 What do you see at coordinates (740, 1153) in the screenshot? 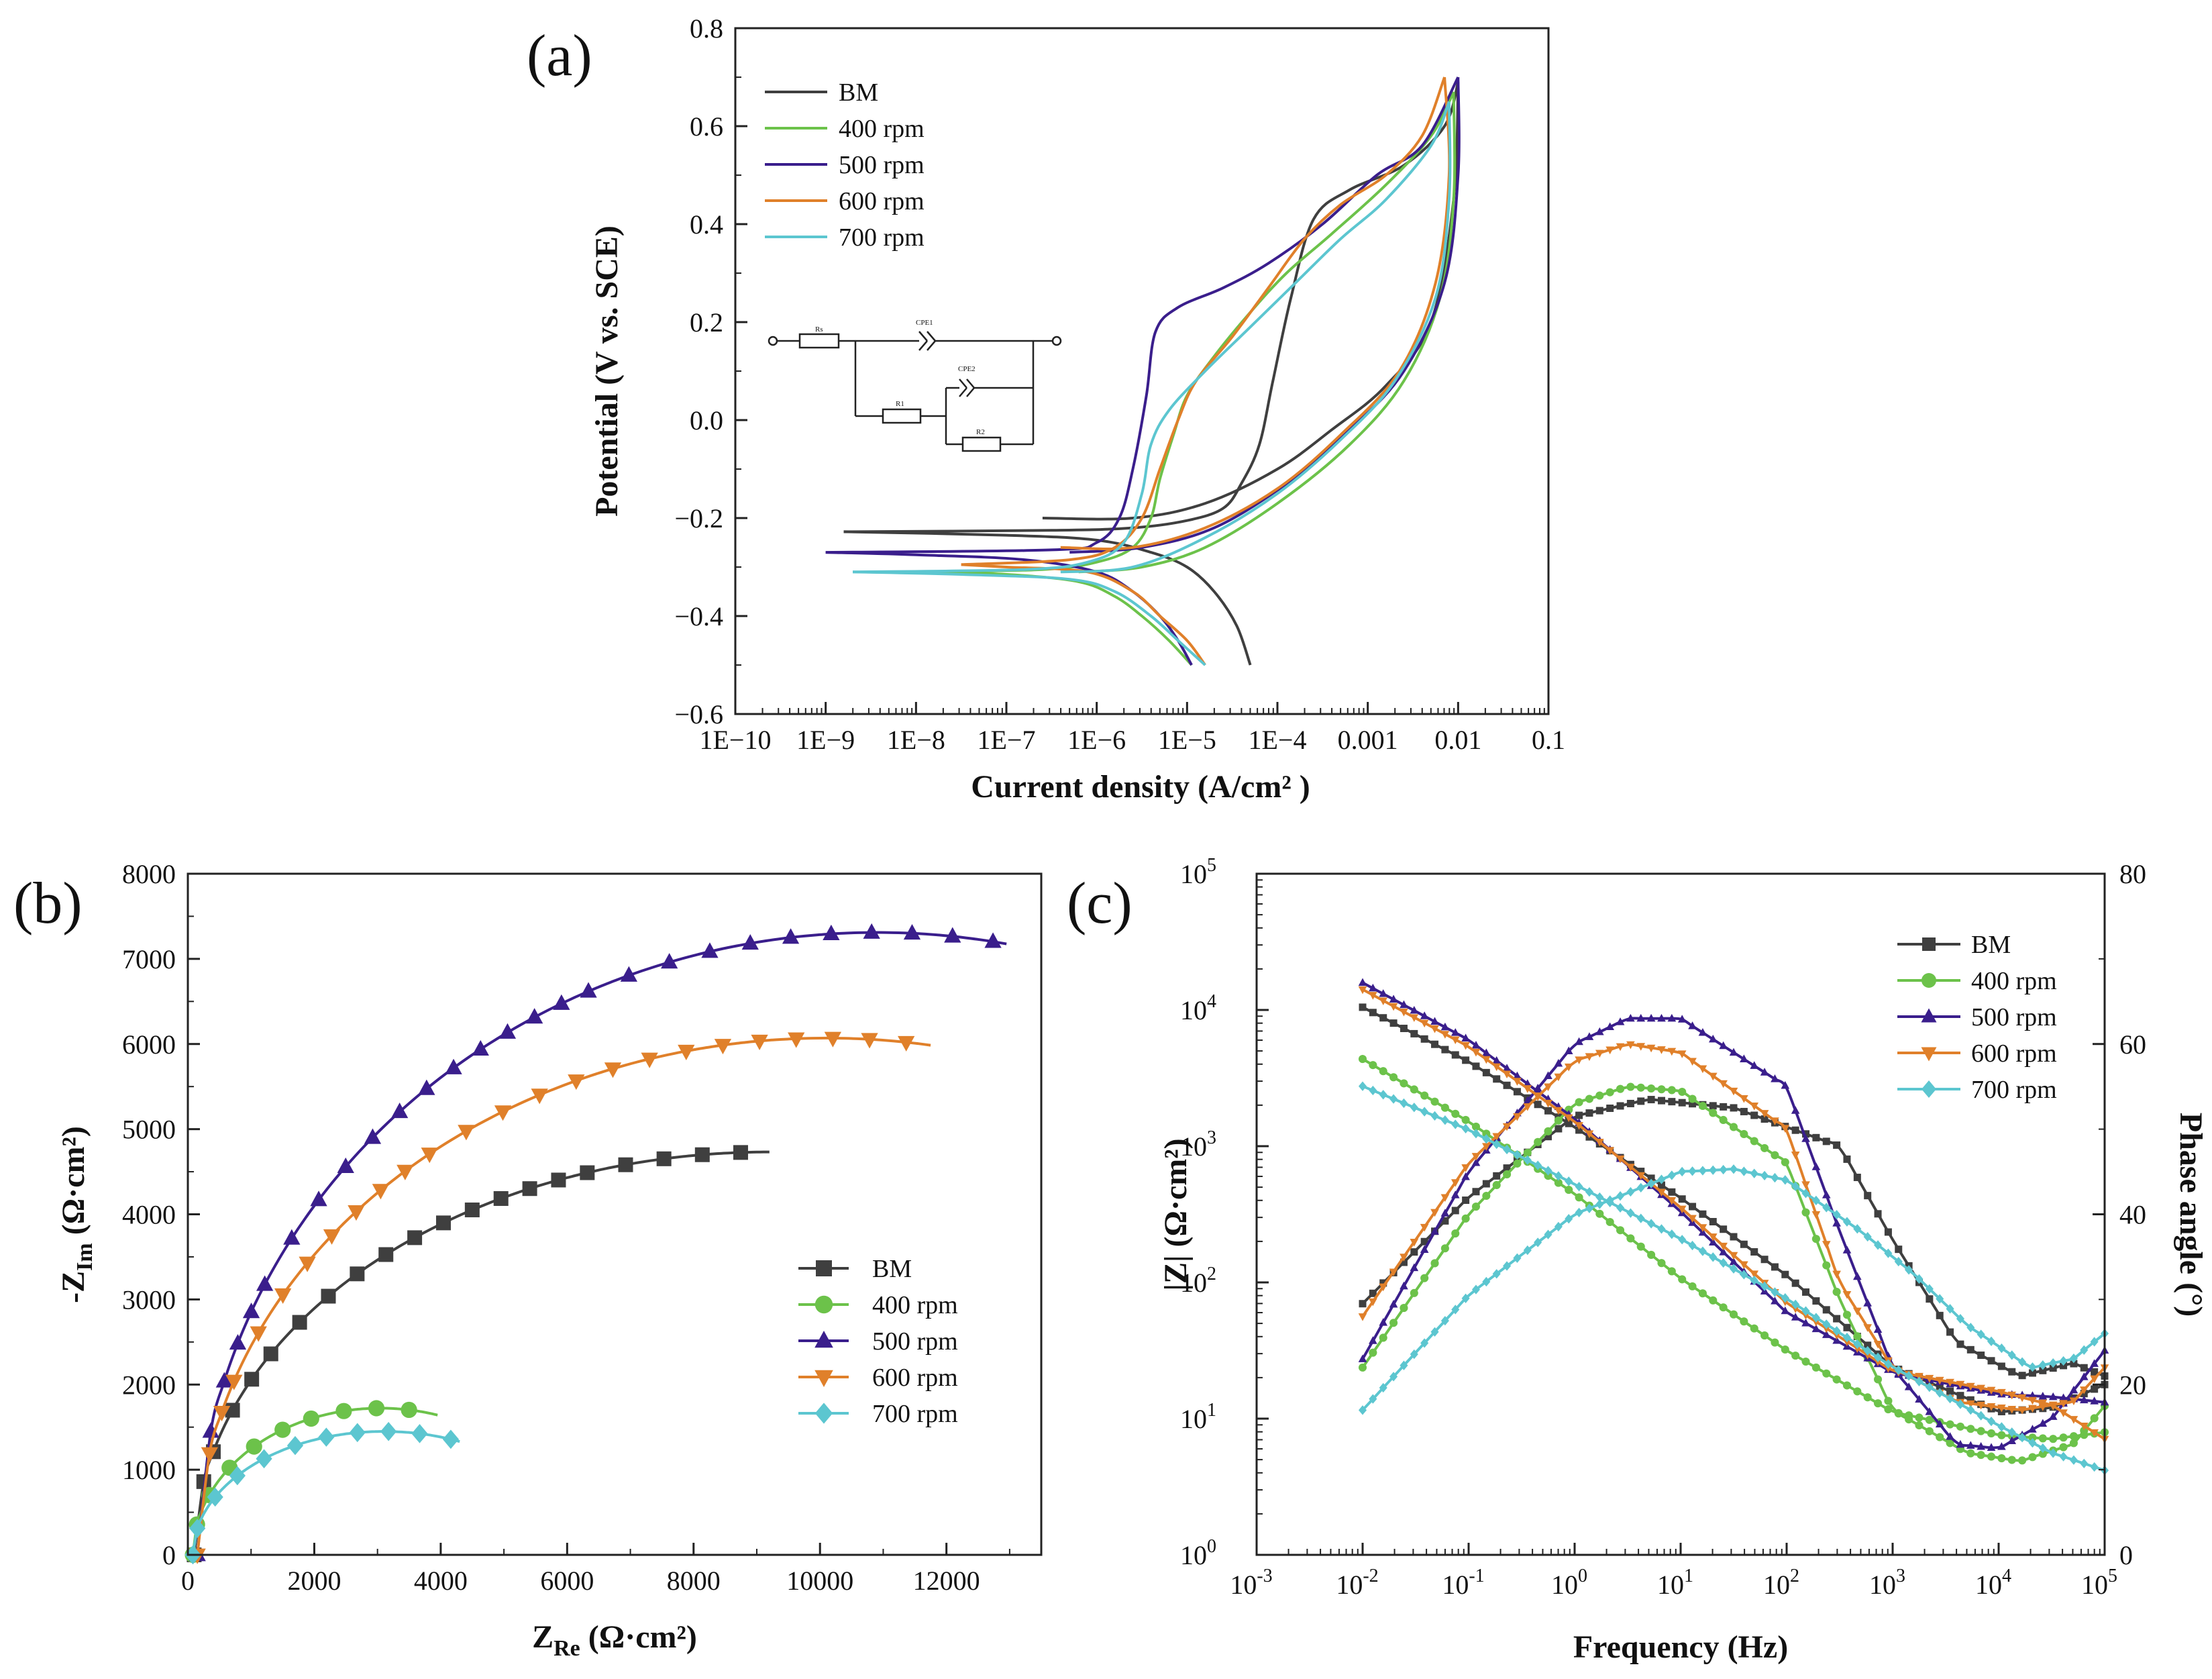
I see `panel-b-marker-bm` at bounding box center [740, 1153].